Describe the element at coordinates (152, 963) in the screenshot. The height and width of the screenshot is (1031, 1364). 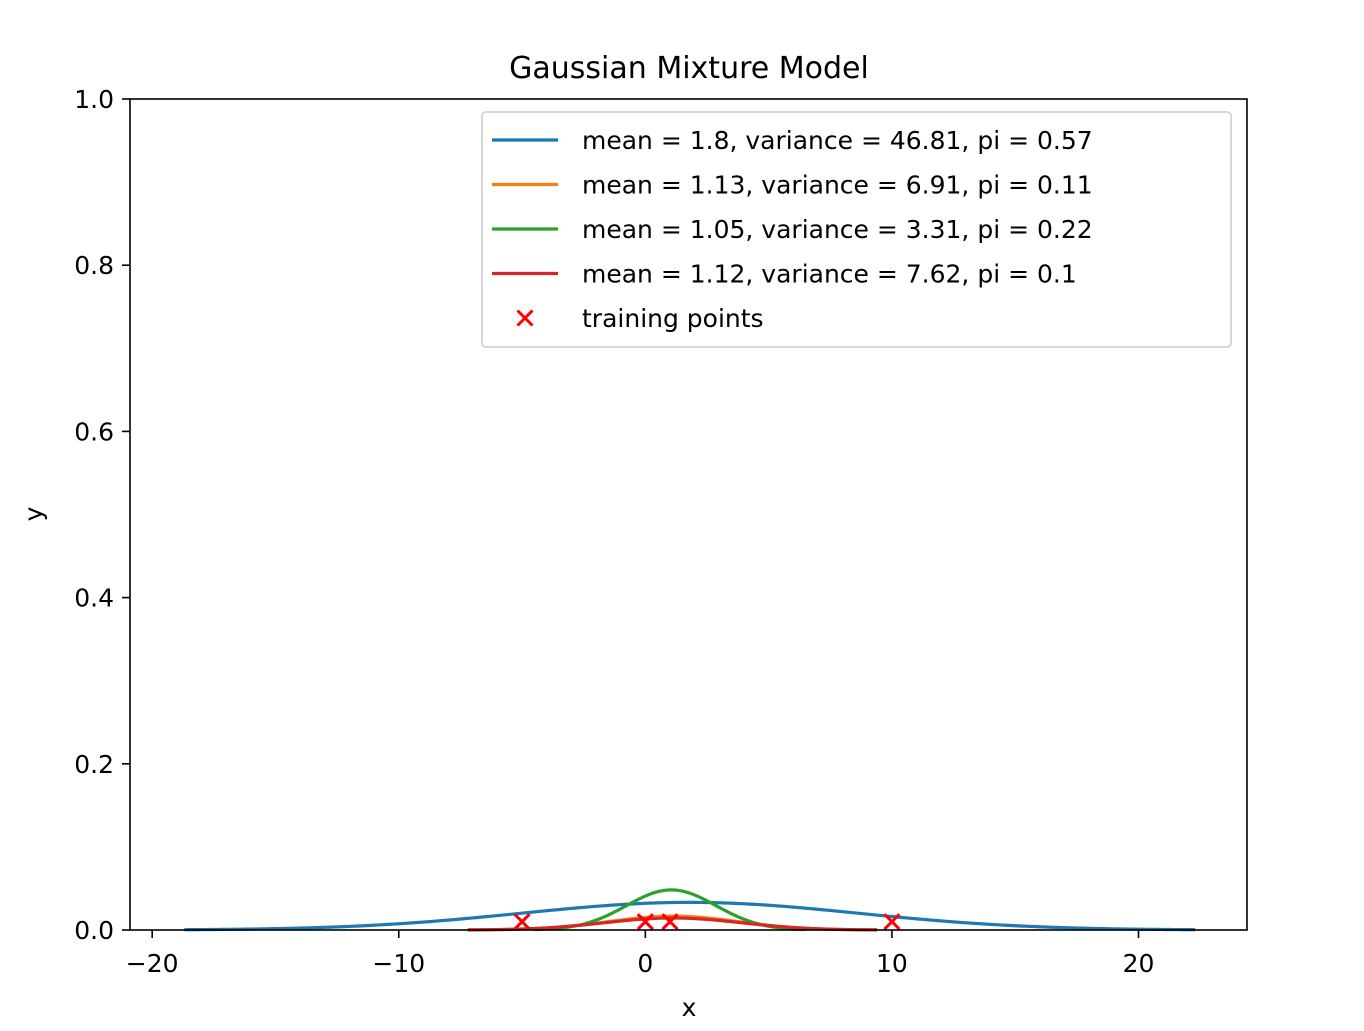
I see `x-tick-label: −20` at that location.